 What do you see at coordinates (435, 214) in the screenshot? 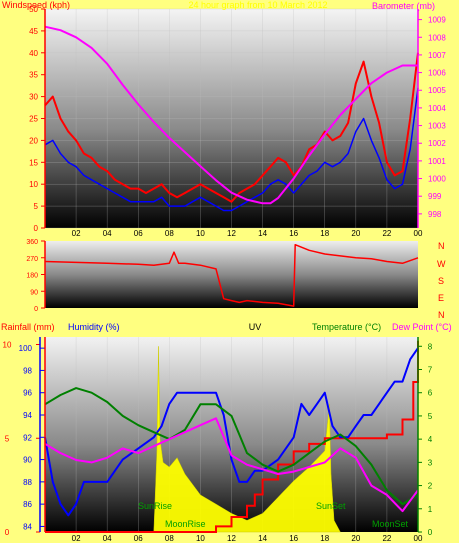
I see `baro-tick-label: 998` at bounding box center [435, 214].